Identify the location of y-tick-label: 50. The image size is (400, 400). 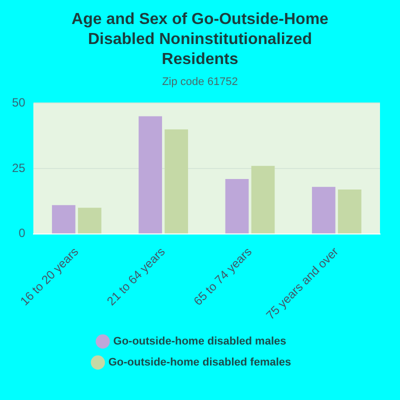
(19, 103).